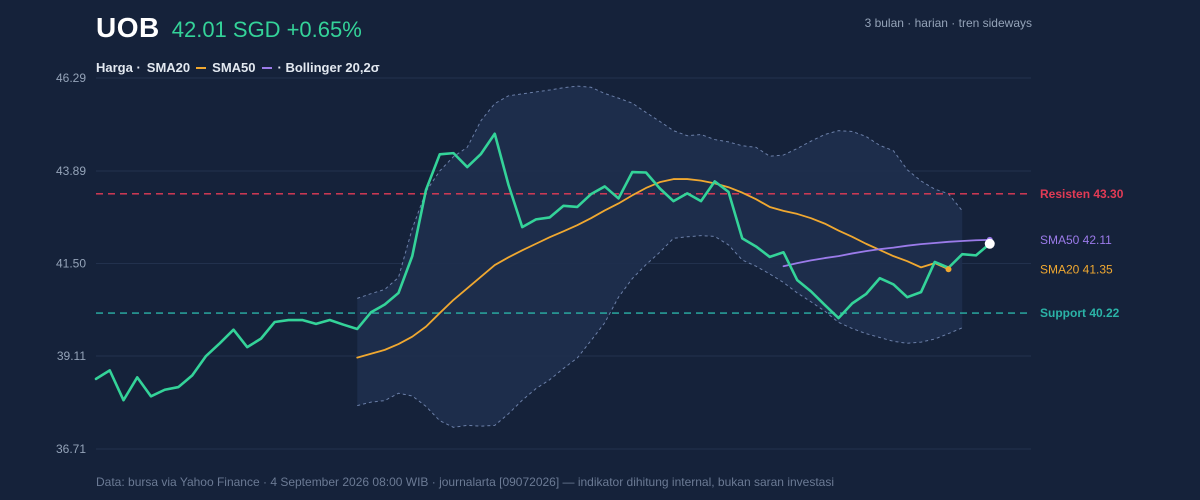 Image resolution: width=1200 pixels, height=500 pixels. I want to click on price-quote: 42.01 SGD +0.65%, so click(270, 30).